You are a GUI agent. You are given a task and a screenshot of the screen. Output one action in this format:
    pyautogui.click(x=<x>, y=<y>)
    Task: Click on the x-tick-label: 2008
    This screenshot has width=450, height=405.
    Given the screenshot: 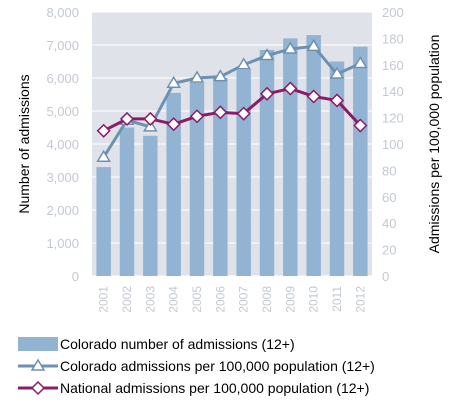 What is the action you would take?
    pyautogui.click(x=267, y=299)
    